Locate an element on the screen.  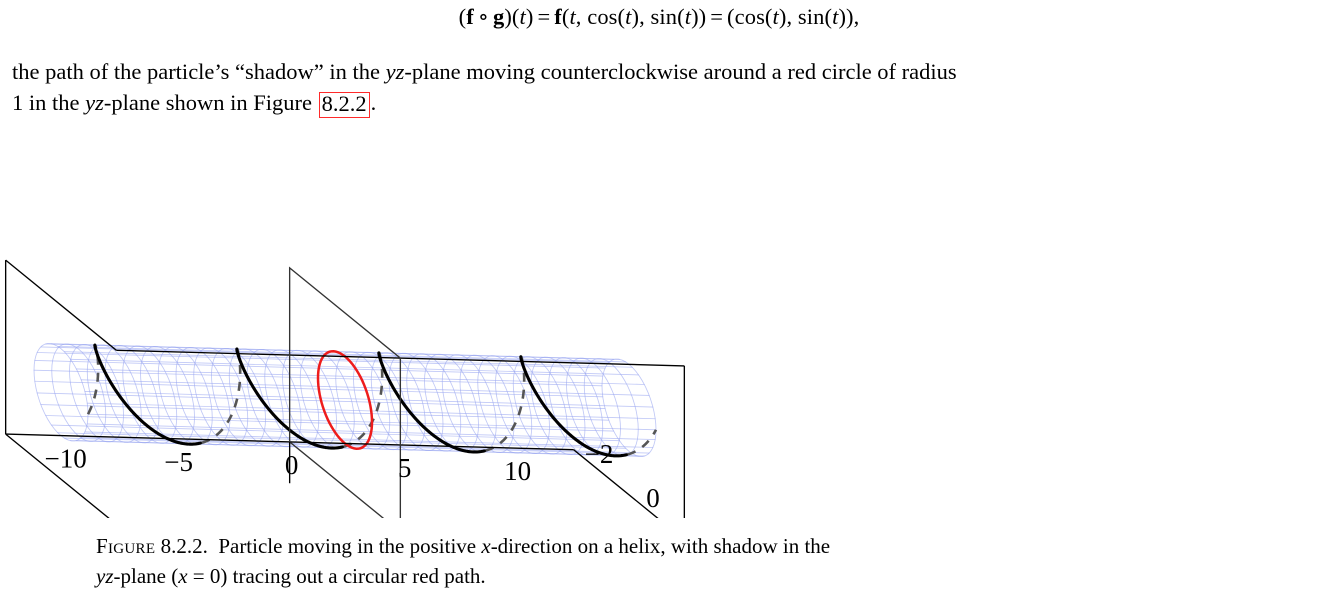
x-tick-0: 0 is located at coordinates (292, 465).